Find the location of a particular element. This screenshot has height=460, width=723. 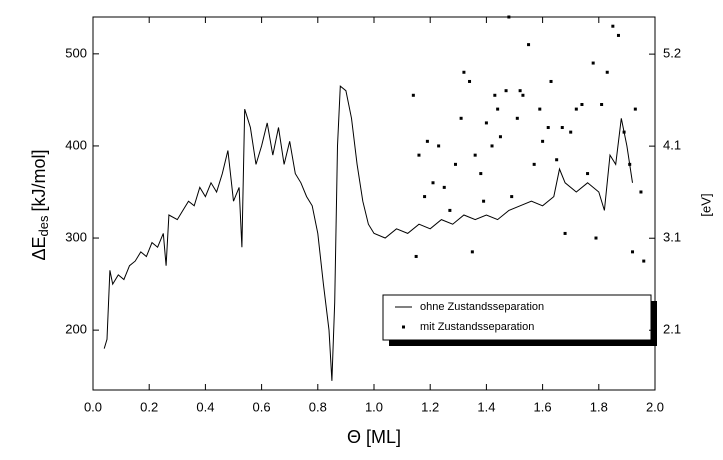

legend-box is located at coordinates (517, 317).